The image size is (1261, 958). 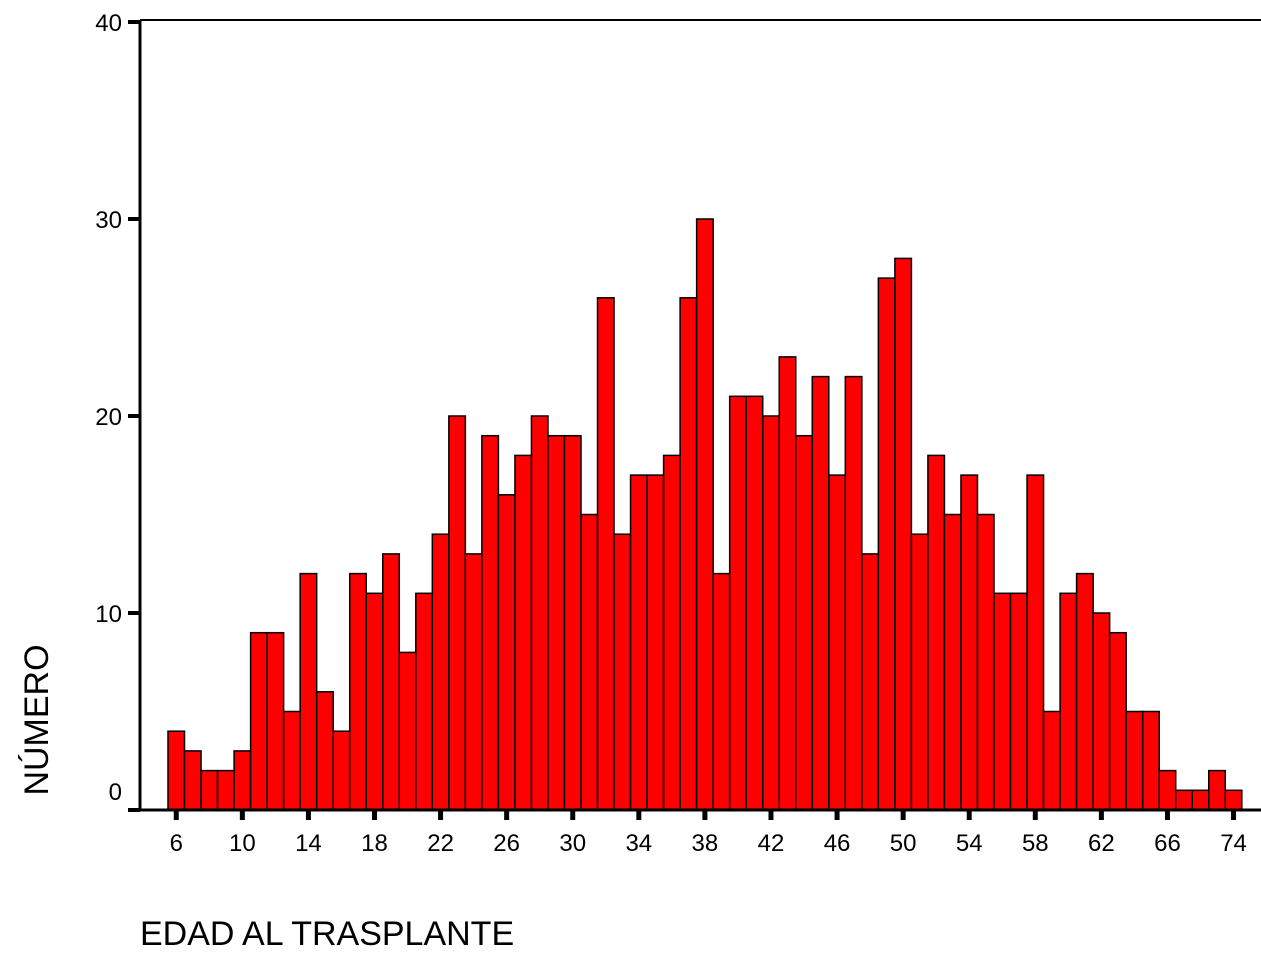 What do you see at coordinates (705, 843) in the screenshot?
I see `x-tick-label: 38` at bounding box center [705, 843].